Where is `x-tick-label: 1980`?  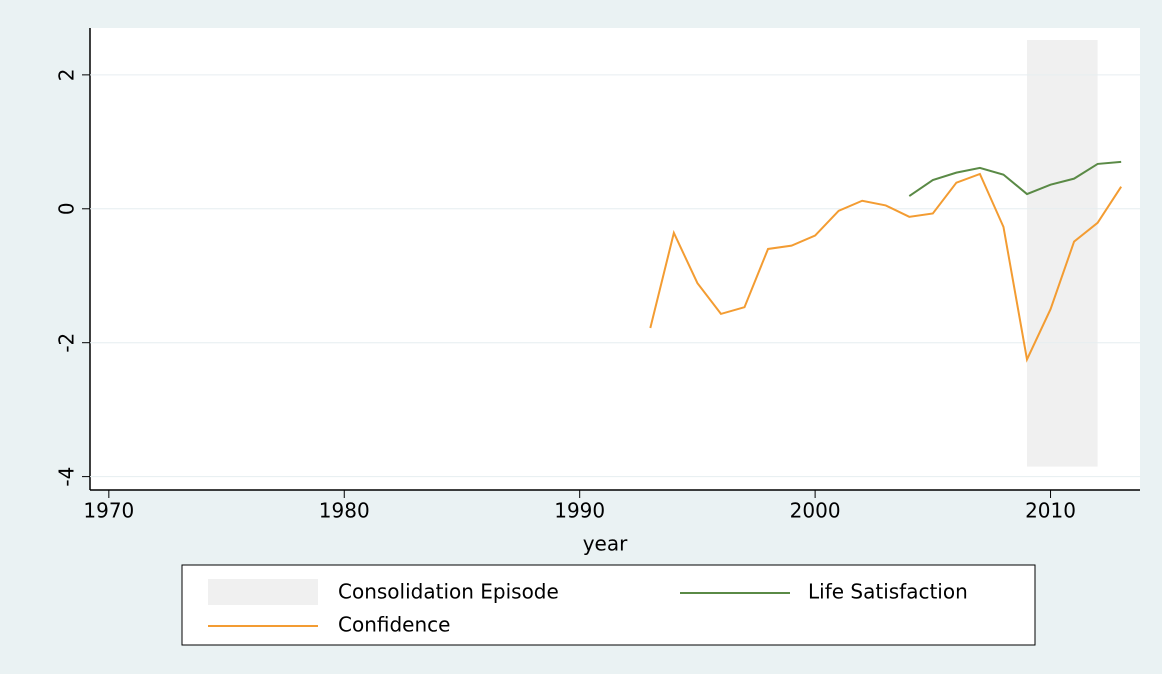
x-tick-label: 1980 is located at coordinates (344, 511).